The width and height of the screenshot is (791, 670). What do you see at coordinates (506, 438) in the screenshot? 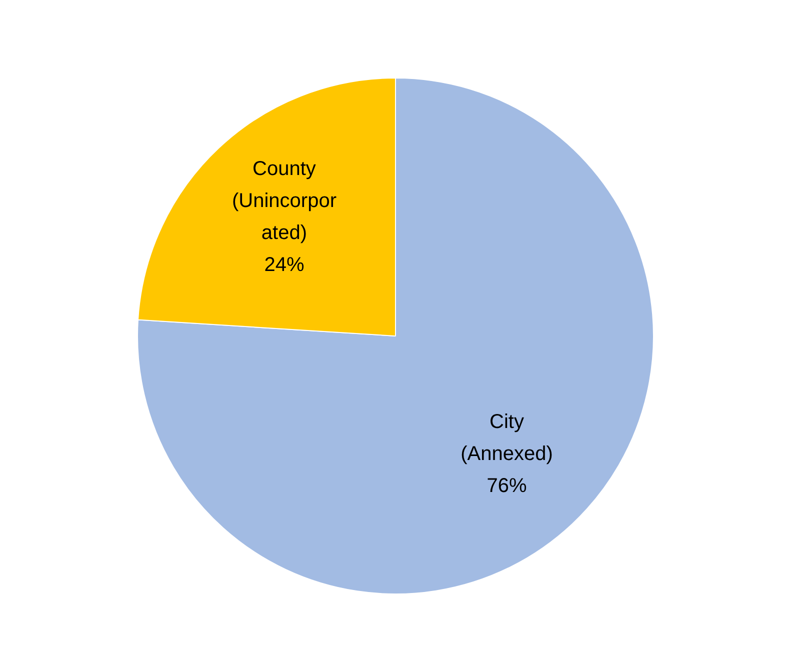
I see `slice-label: City (Annexed)` at bounding box center [506, 438].